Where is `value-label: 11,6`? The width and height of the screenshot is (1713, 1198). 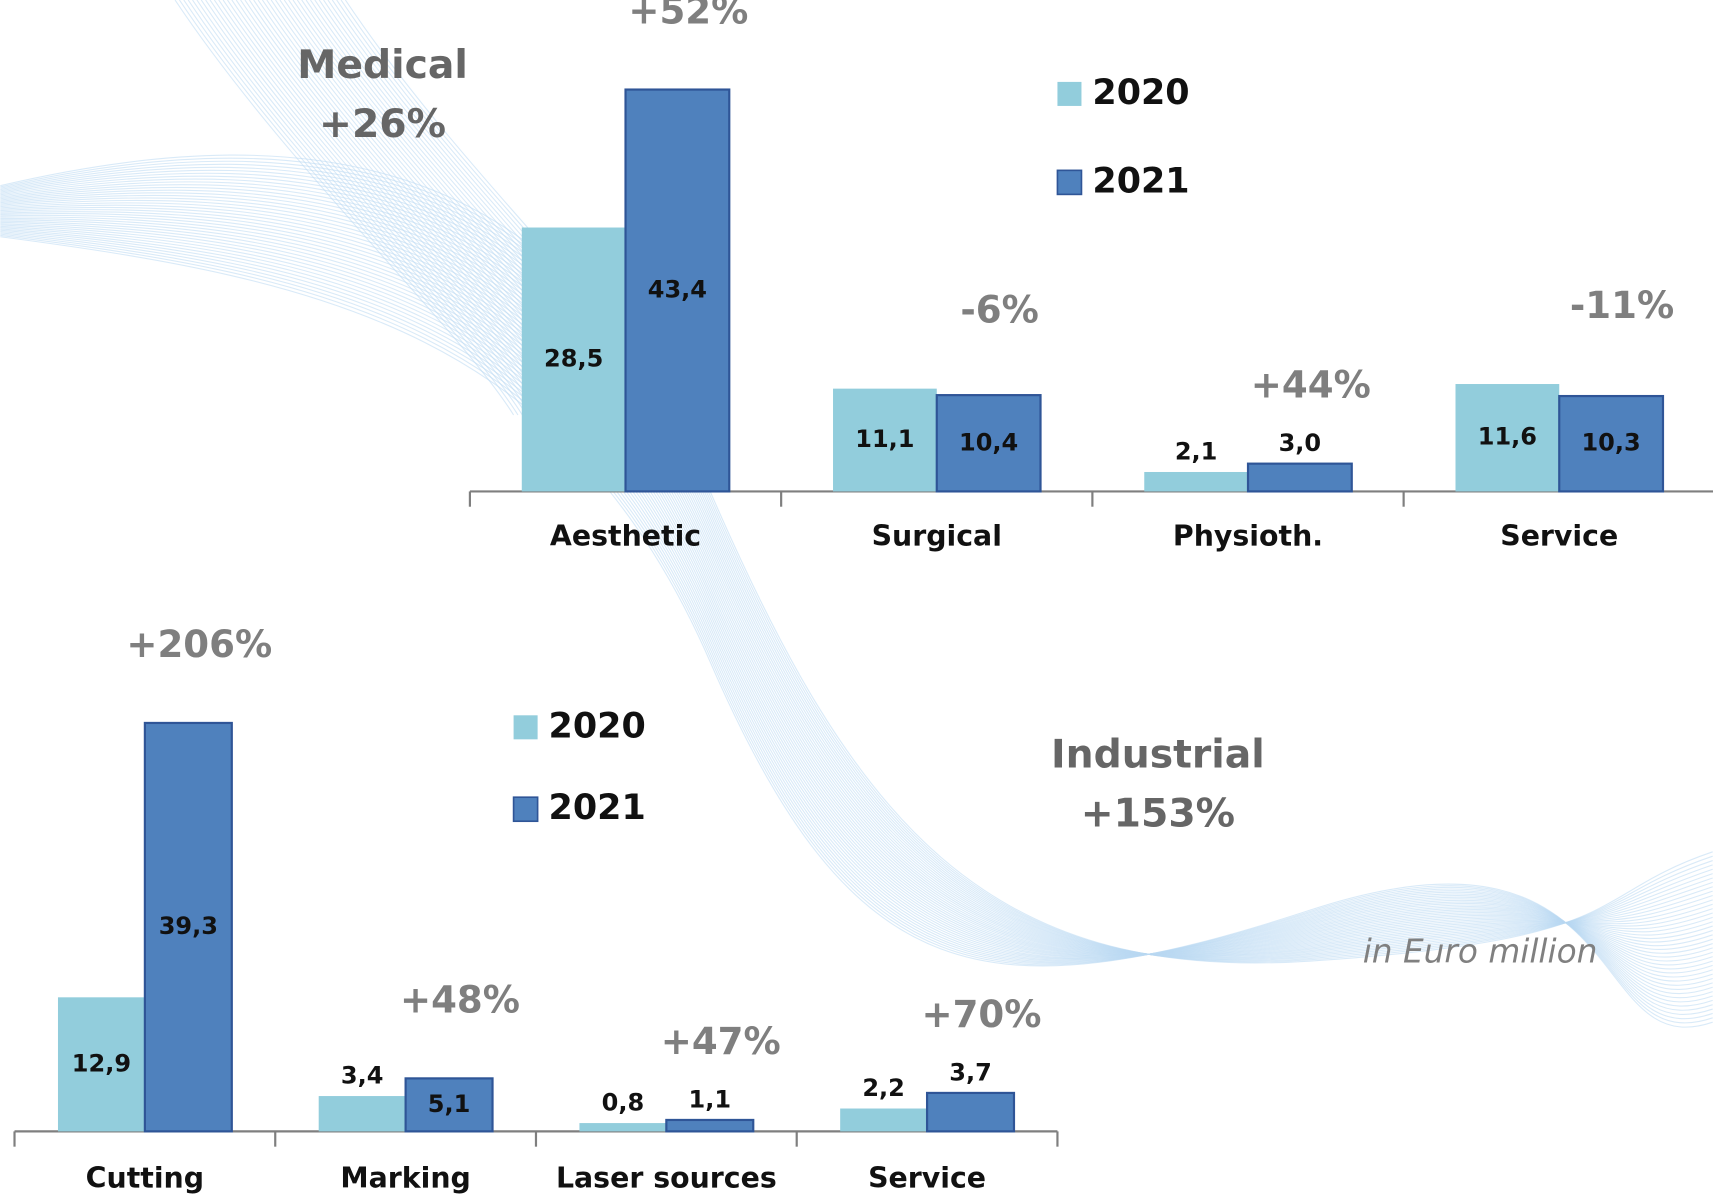 value-label: 11,6 is located at coordinates (1507, 437).